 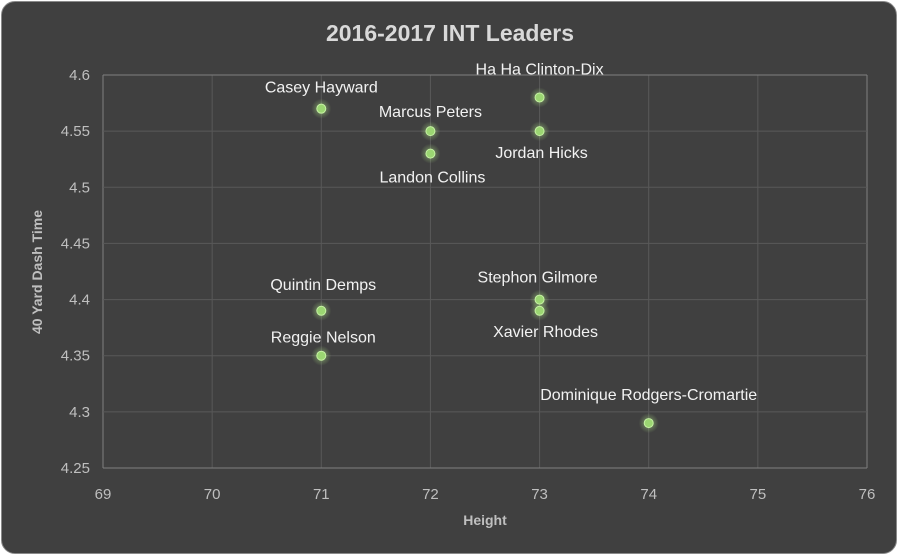 I want to click on x-tick-label: 69, so click(x=103, y=494).